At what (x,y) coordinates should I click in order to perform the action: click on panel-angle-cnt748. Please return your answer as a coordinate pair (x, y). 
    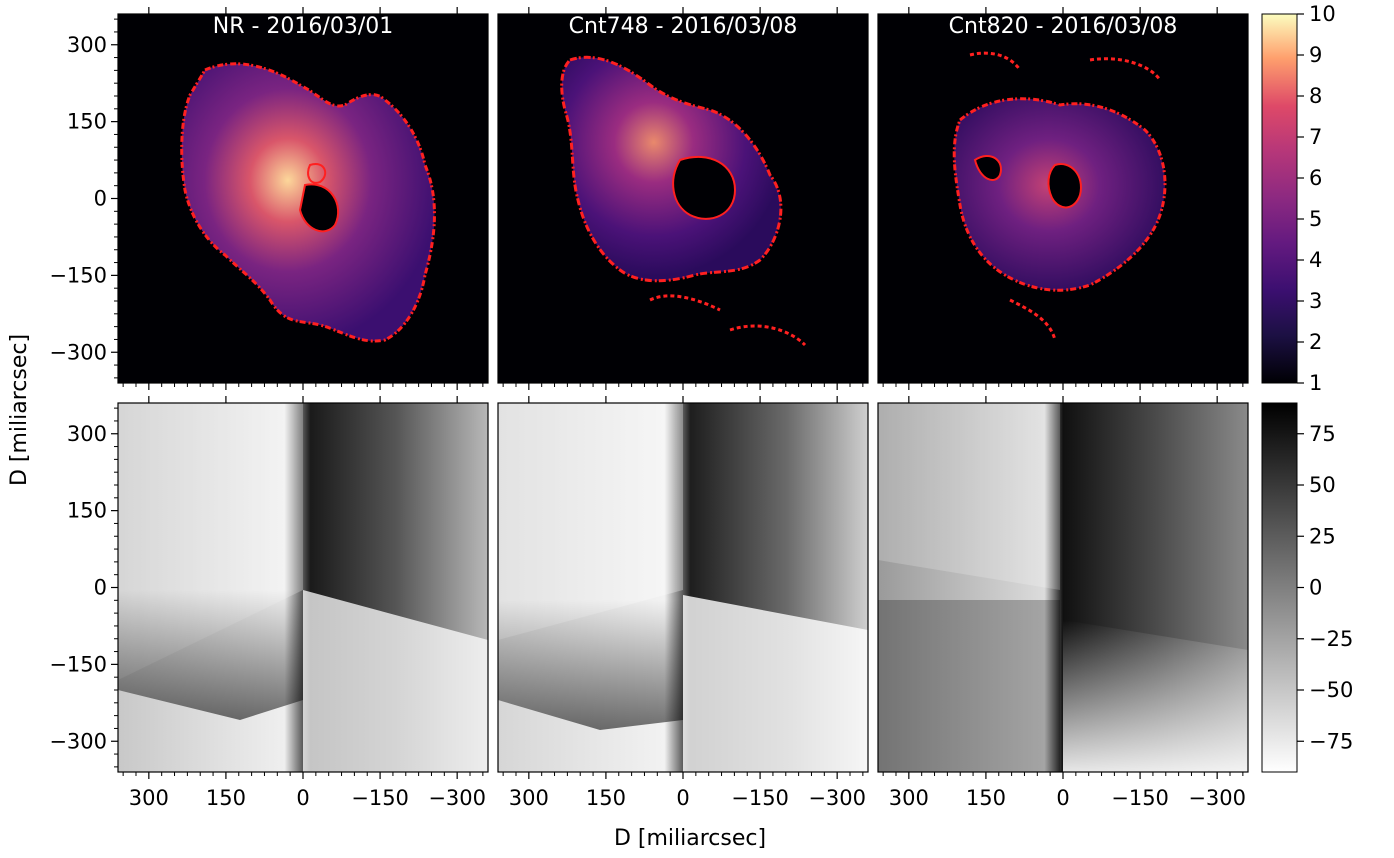
    Looking at the image, I should click on (683, 587).